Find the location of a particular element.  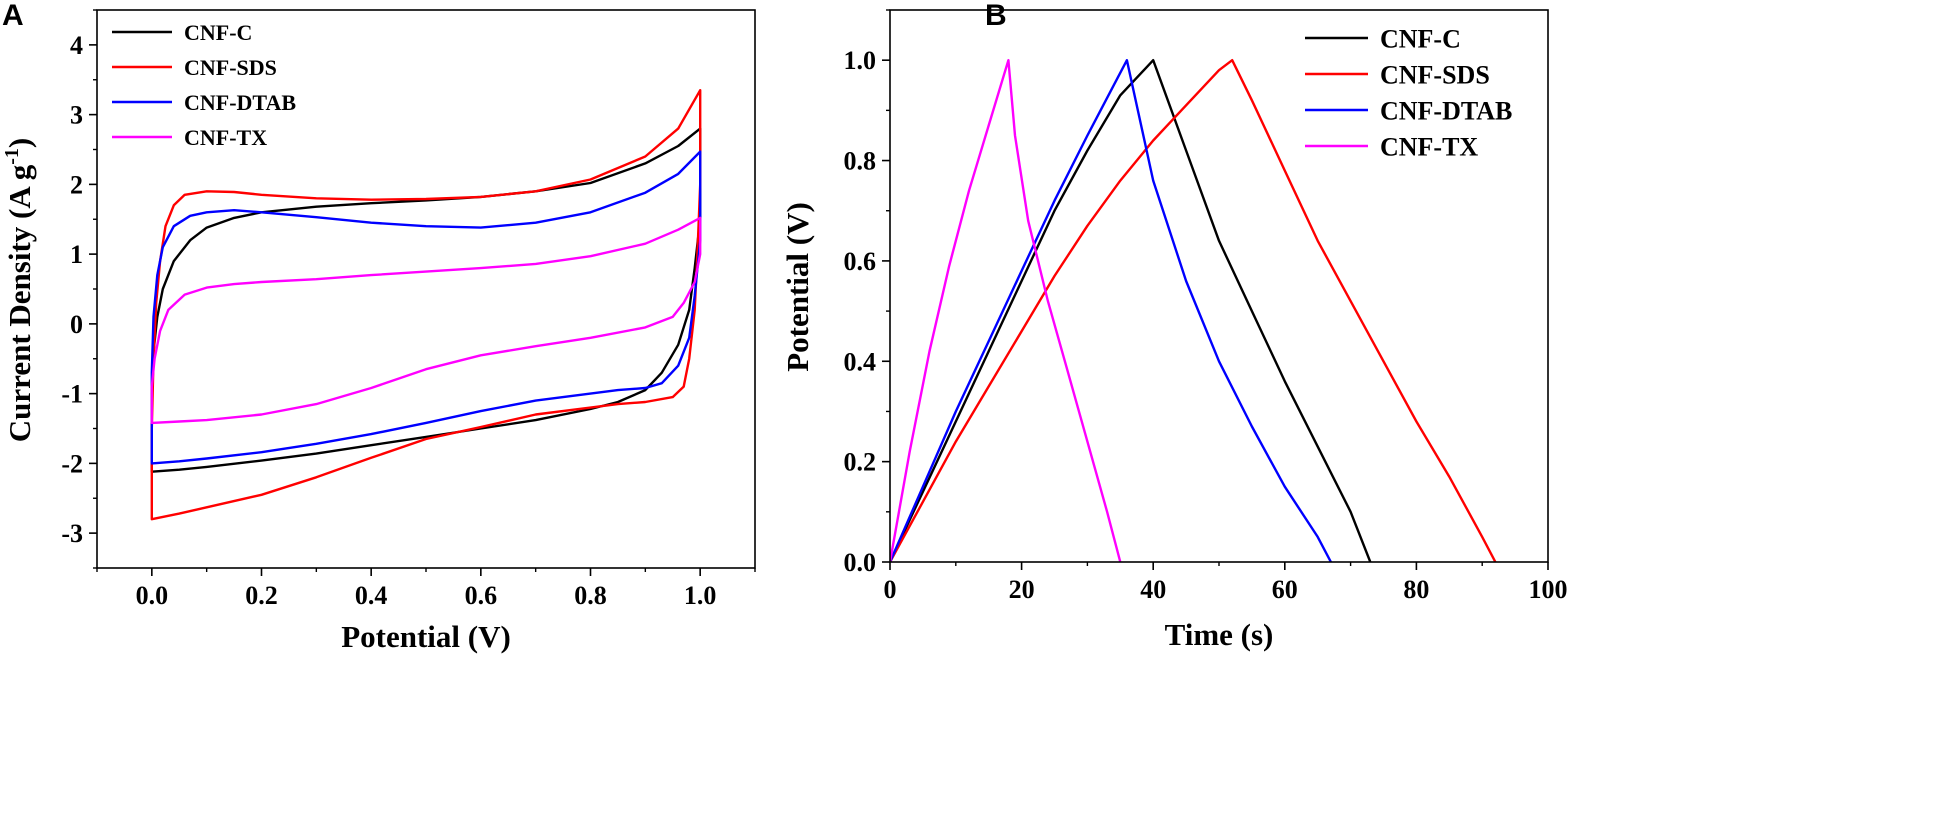

x-axis-title: Potential (V) is located at coordinates (426, 636).